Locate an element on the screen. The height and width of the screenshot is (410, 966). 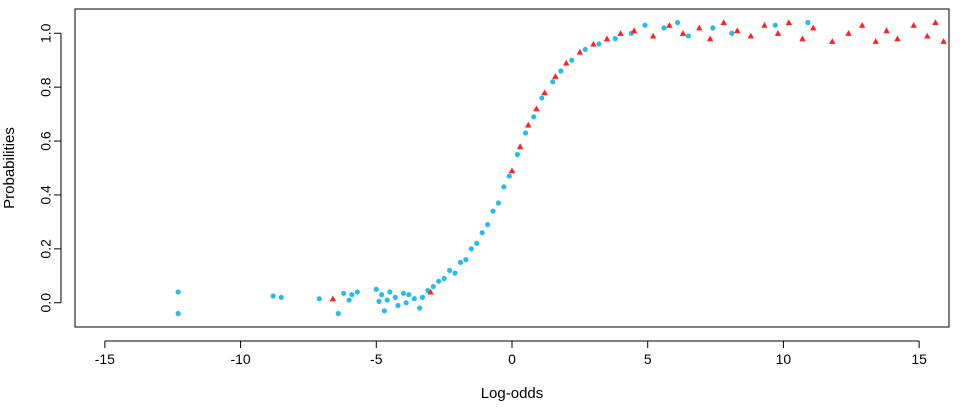
x-tick-label: 0 is located at coordinates (512, 359).